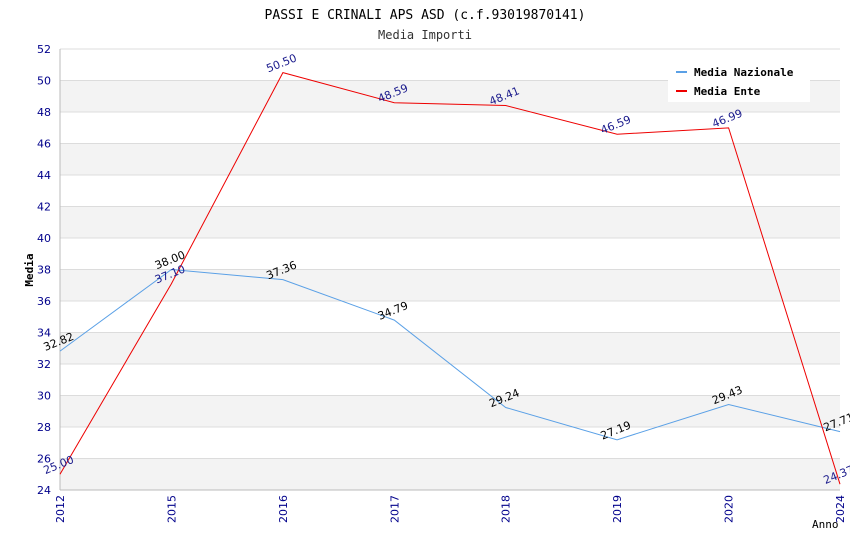 This screenshot has height=550, width=850. I want to click on x-tick-label: 2015, so click(171, 509).